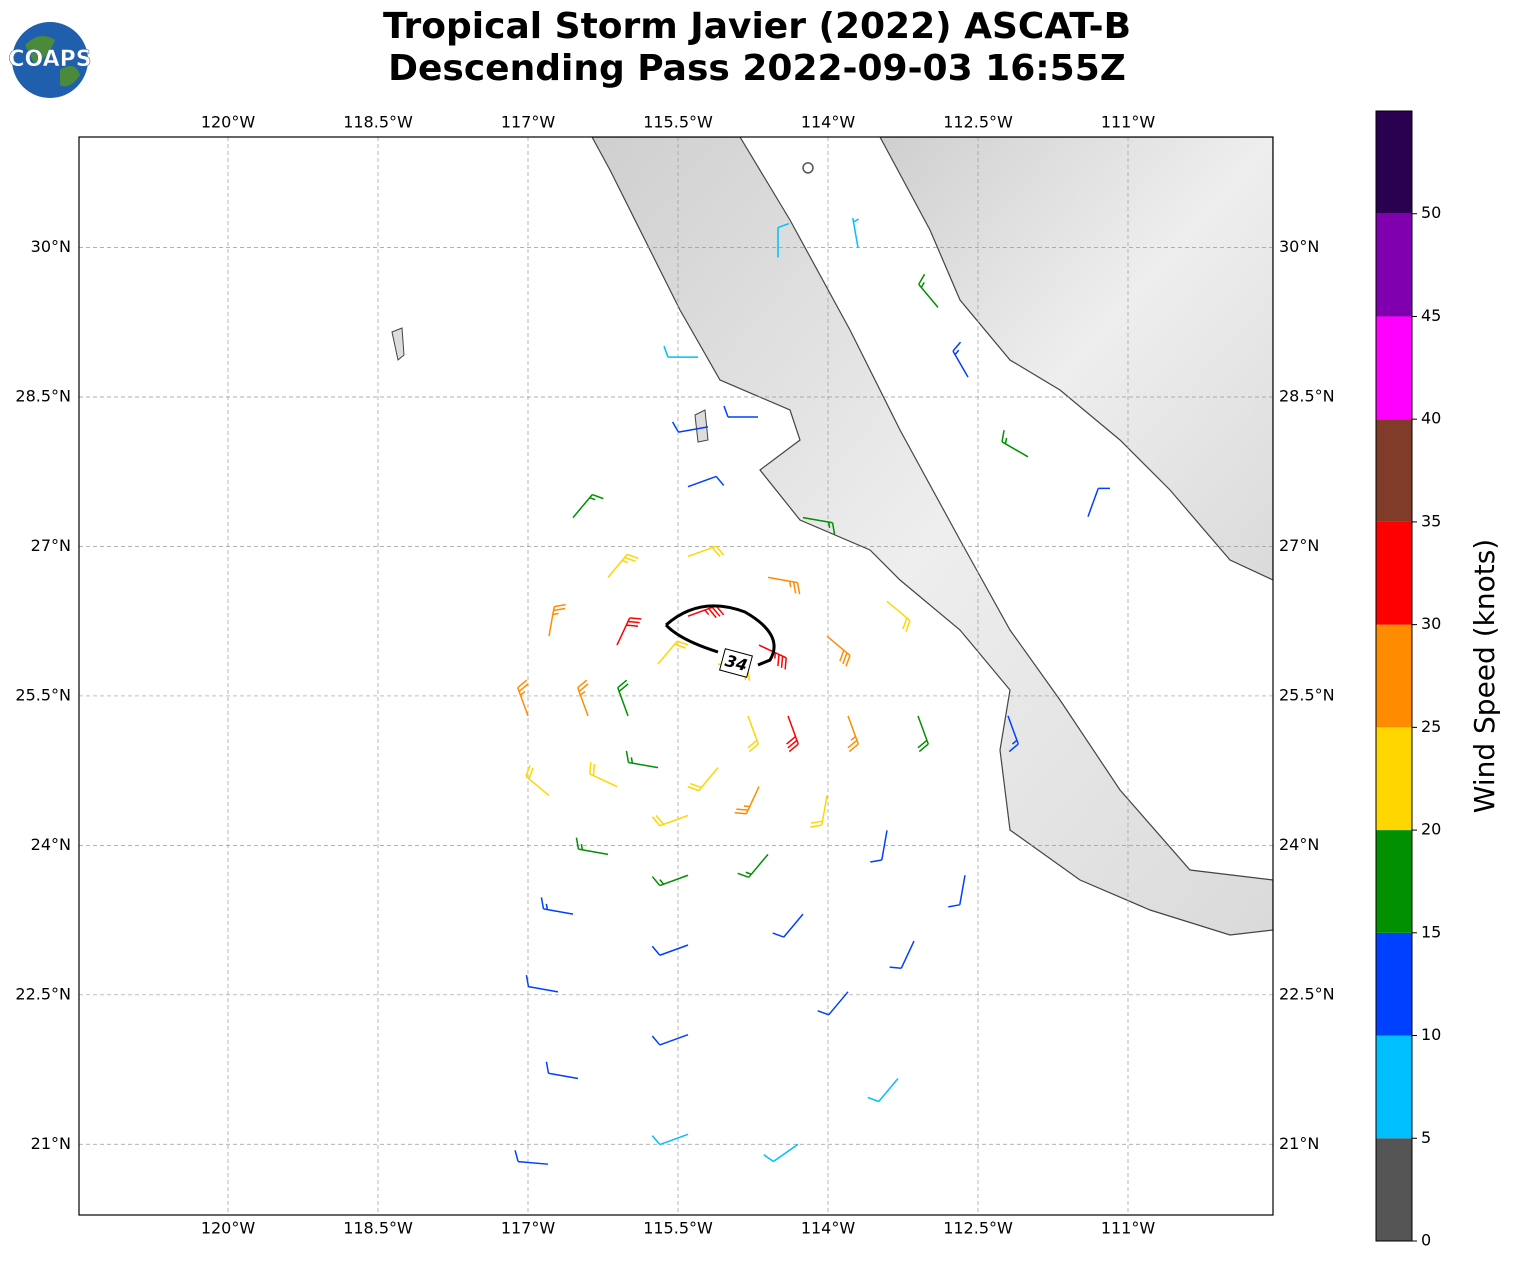 The width and height of the screenshot is (1513, 1264). I want to click on y-tick-label: 25.5°N, so click(1307, 694).